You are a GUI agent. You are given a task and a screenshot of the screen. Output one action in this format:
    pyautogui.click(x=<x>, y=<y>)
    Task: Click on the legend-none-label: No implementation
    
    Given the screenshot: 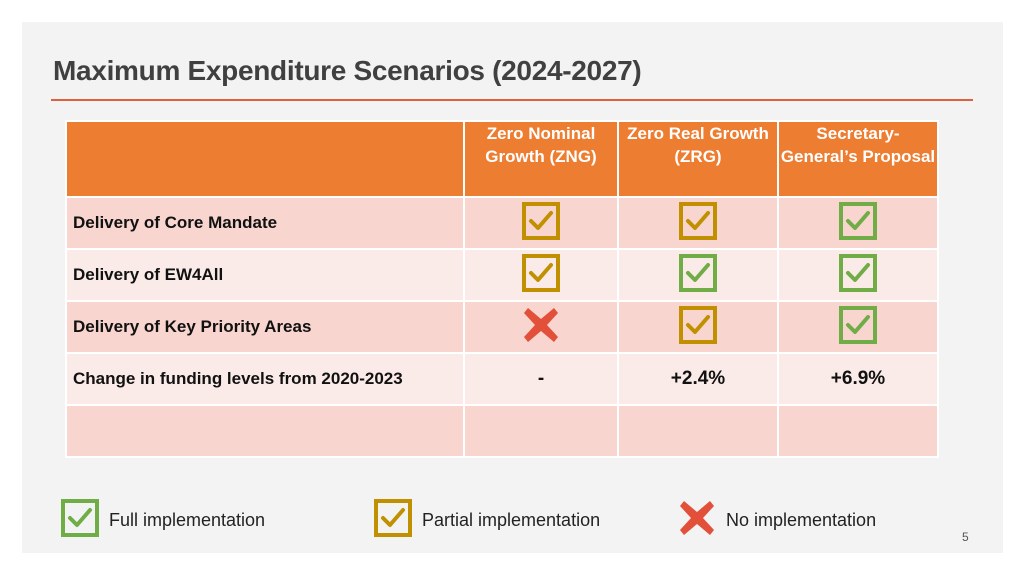 What is the action you would take?
    pyautogui.click(x=801, y=520)
    